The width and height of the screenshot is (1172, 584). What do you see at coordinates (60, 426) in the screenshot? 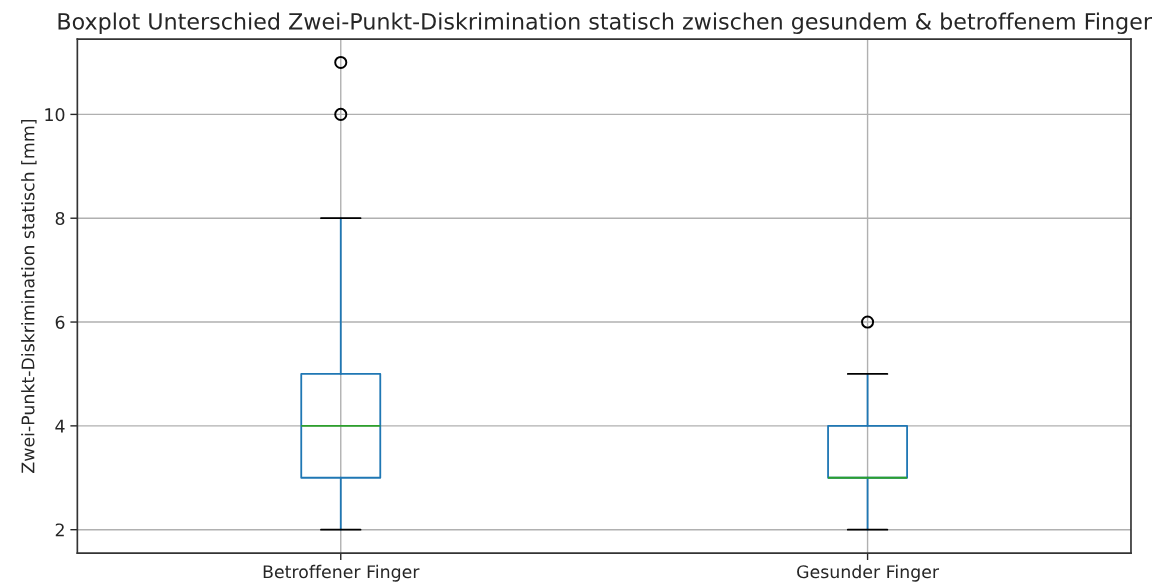
I see `y-tick-label: 4` at bounding box center [60, 426].